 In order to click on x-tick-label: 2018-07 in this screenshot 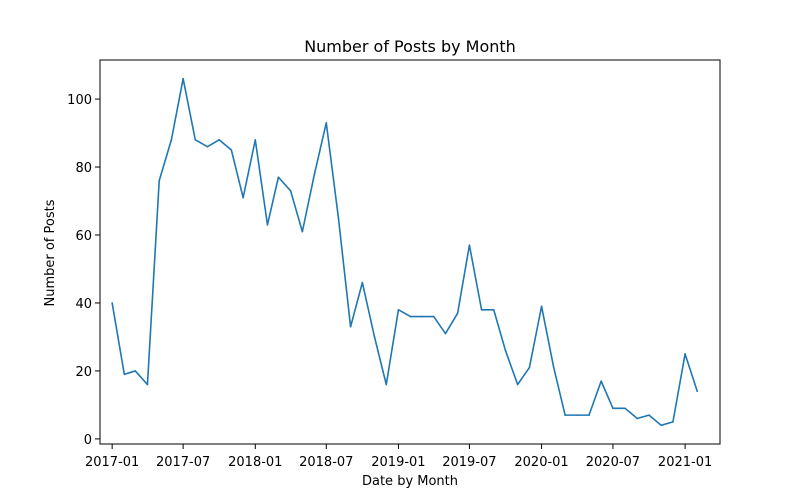, I will do `click(326, 462)`.